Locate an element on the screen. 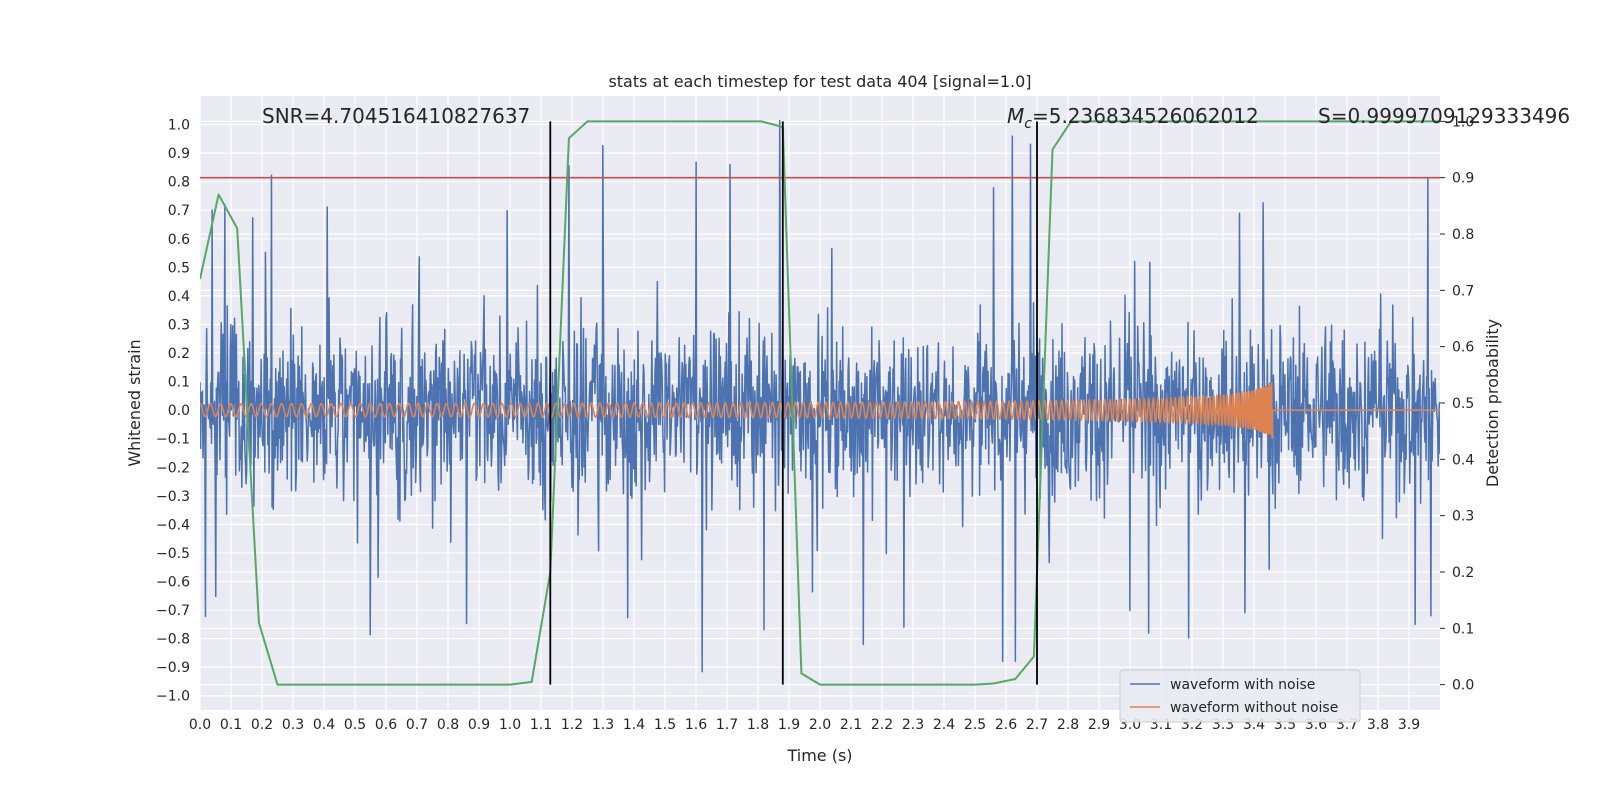  x-tick-label: 1.1 is located at coordinates (541, 725).